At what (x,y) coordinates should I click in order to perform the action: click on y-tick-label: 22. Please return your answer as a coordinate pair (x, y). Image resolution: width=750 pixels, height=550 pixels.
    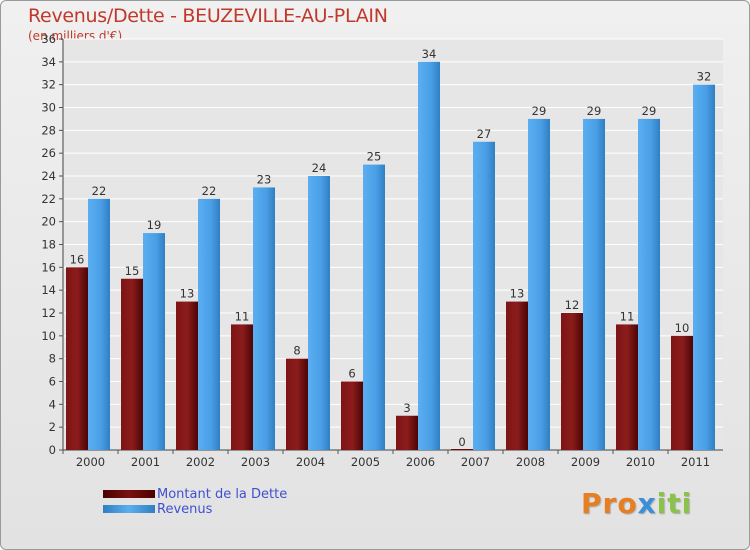
    Looking at the image, I should click on (48, 199).